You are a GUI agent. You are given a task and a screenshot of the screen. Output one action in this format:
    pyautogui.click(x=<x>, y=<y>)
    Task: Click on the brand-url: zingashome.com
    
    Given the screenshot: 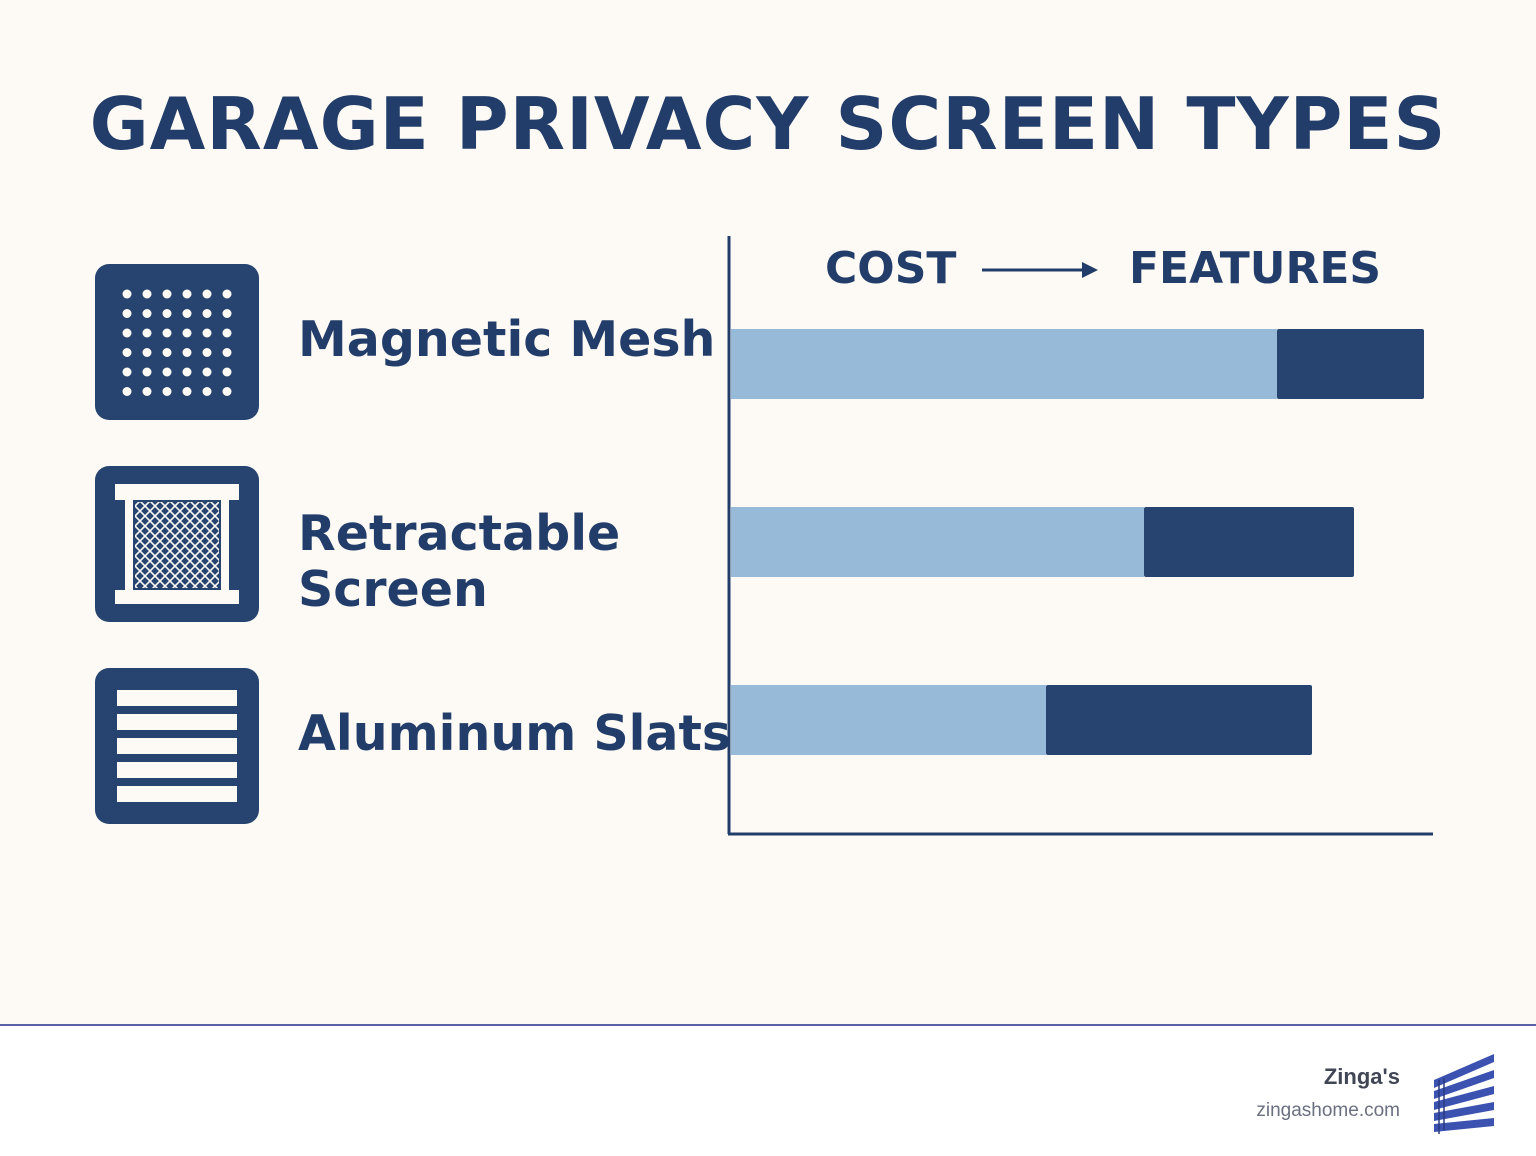 What is the action you would take?
    pyautogui.click(x=1328, y=1110)
    